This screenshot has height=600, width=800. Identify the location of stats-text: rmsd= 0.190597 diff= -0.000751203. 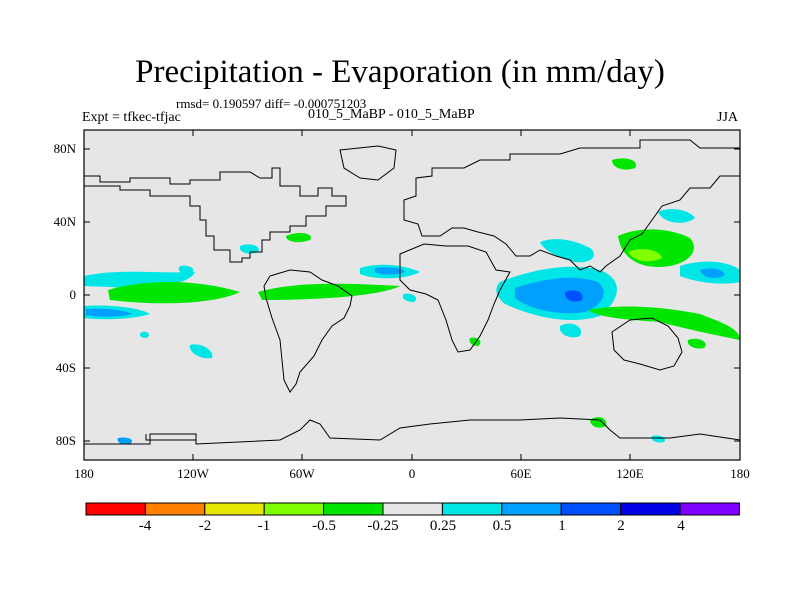
(271, 103).